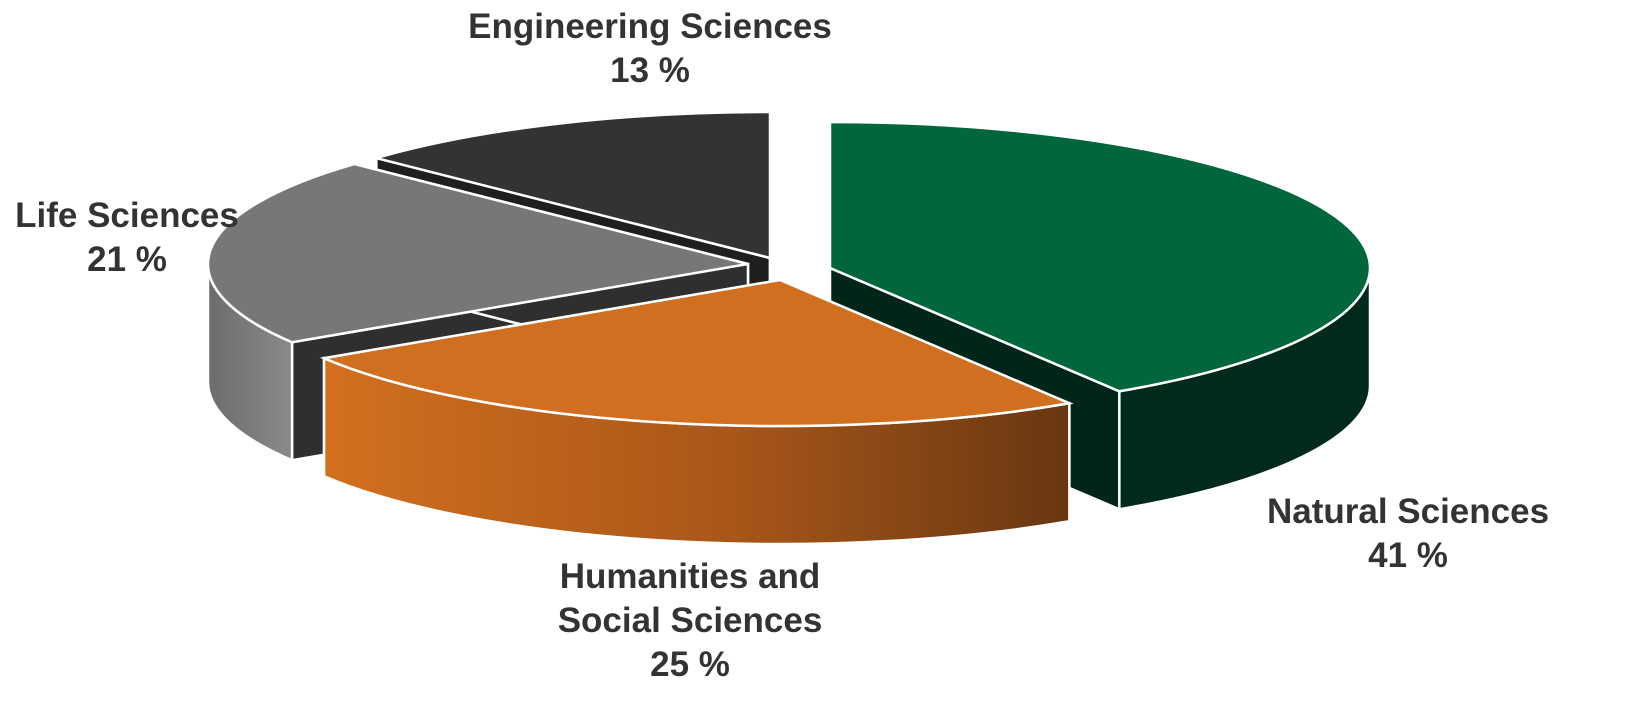 Image resolution: width=1626 pixels, height=706 pixels. I want to click on slice-label-humanities-and-social-sciences: Humanities and Social Sciences 25 %, so click(690, 620).